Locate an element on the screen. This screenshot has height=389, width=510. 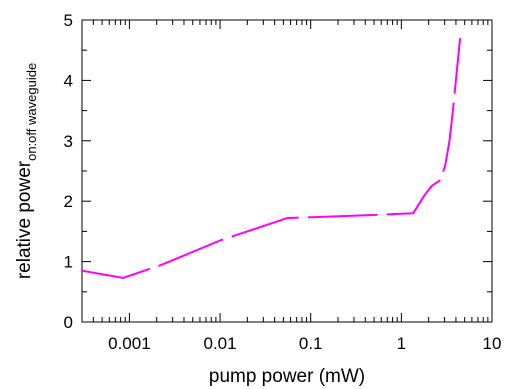
y-tick-label: 4 is located at coordinates (68, 80).